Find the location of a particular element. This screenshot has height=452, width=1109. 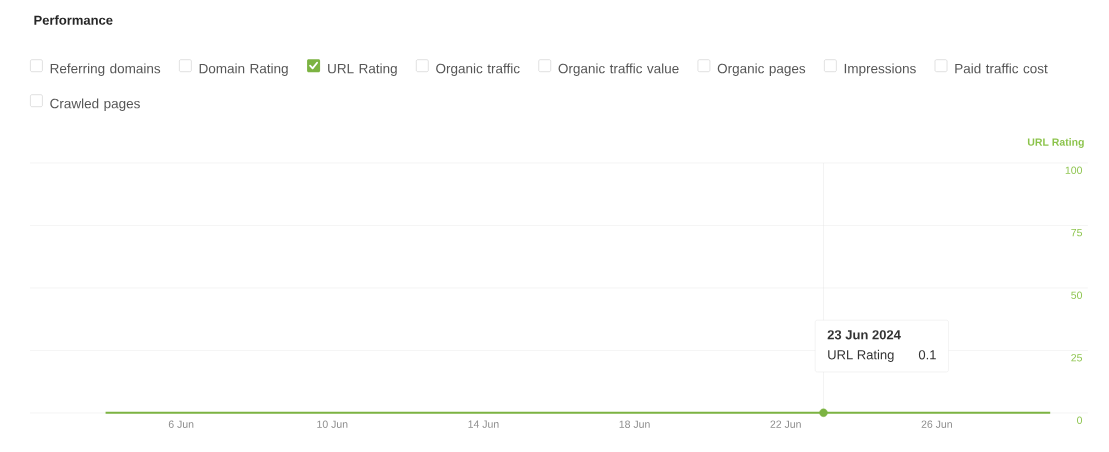

annotation: URL Rating is located at coordinates (861, 355).